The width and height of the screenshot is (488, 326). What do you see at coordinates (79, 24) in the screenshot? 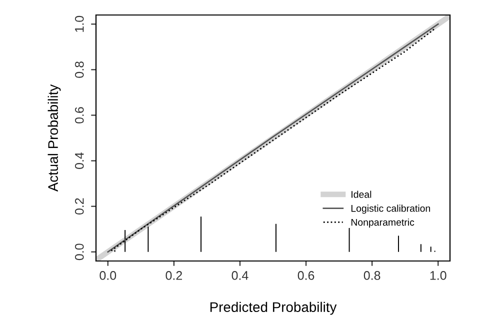
I see `y-tick-label: 1.0` at bounding box center [79, 24].